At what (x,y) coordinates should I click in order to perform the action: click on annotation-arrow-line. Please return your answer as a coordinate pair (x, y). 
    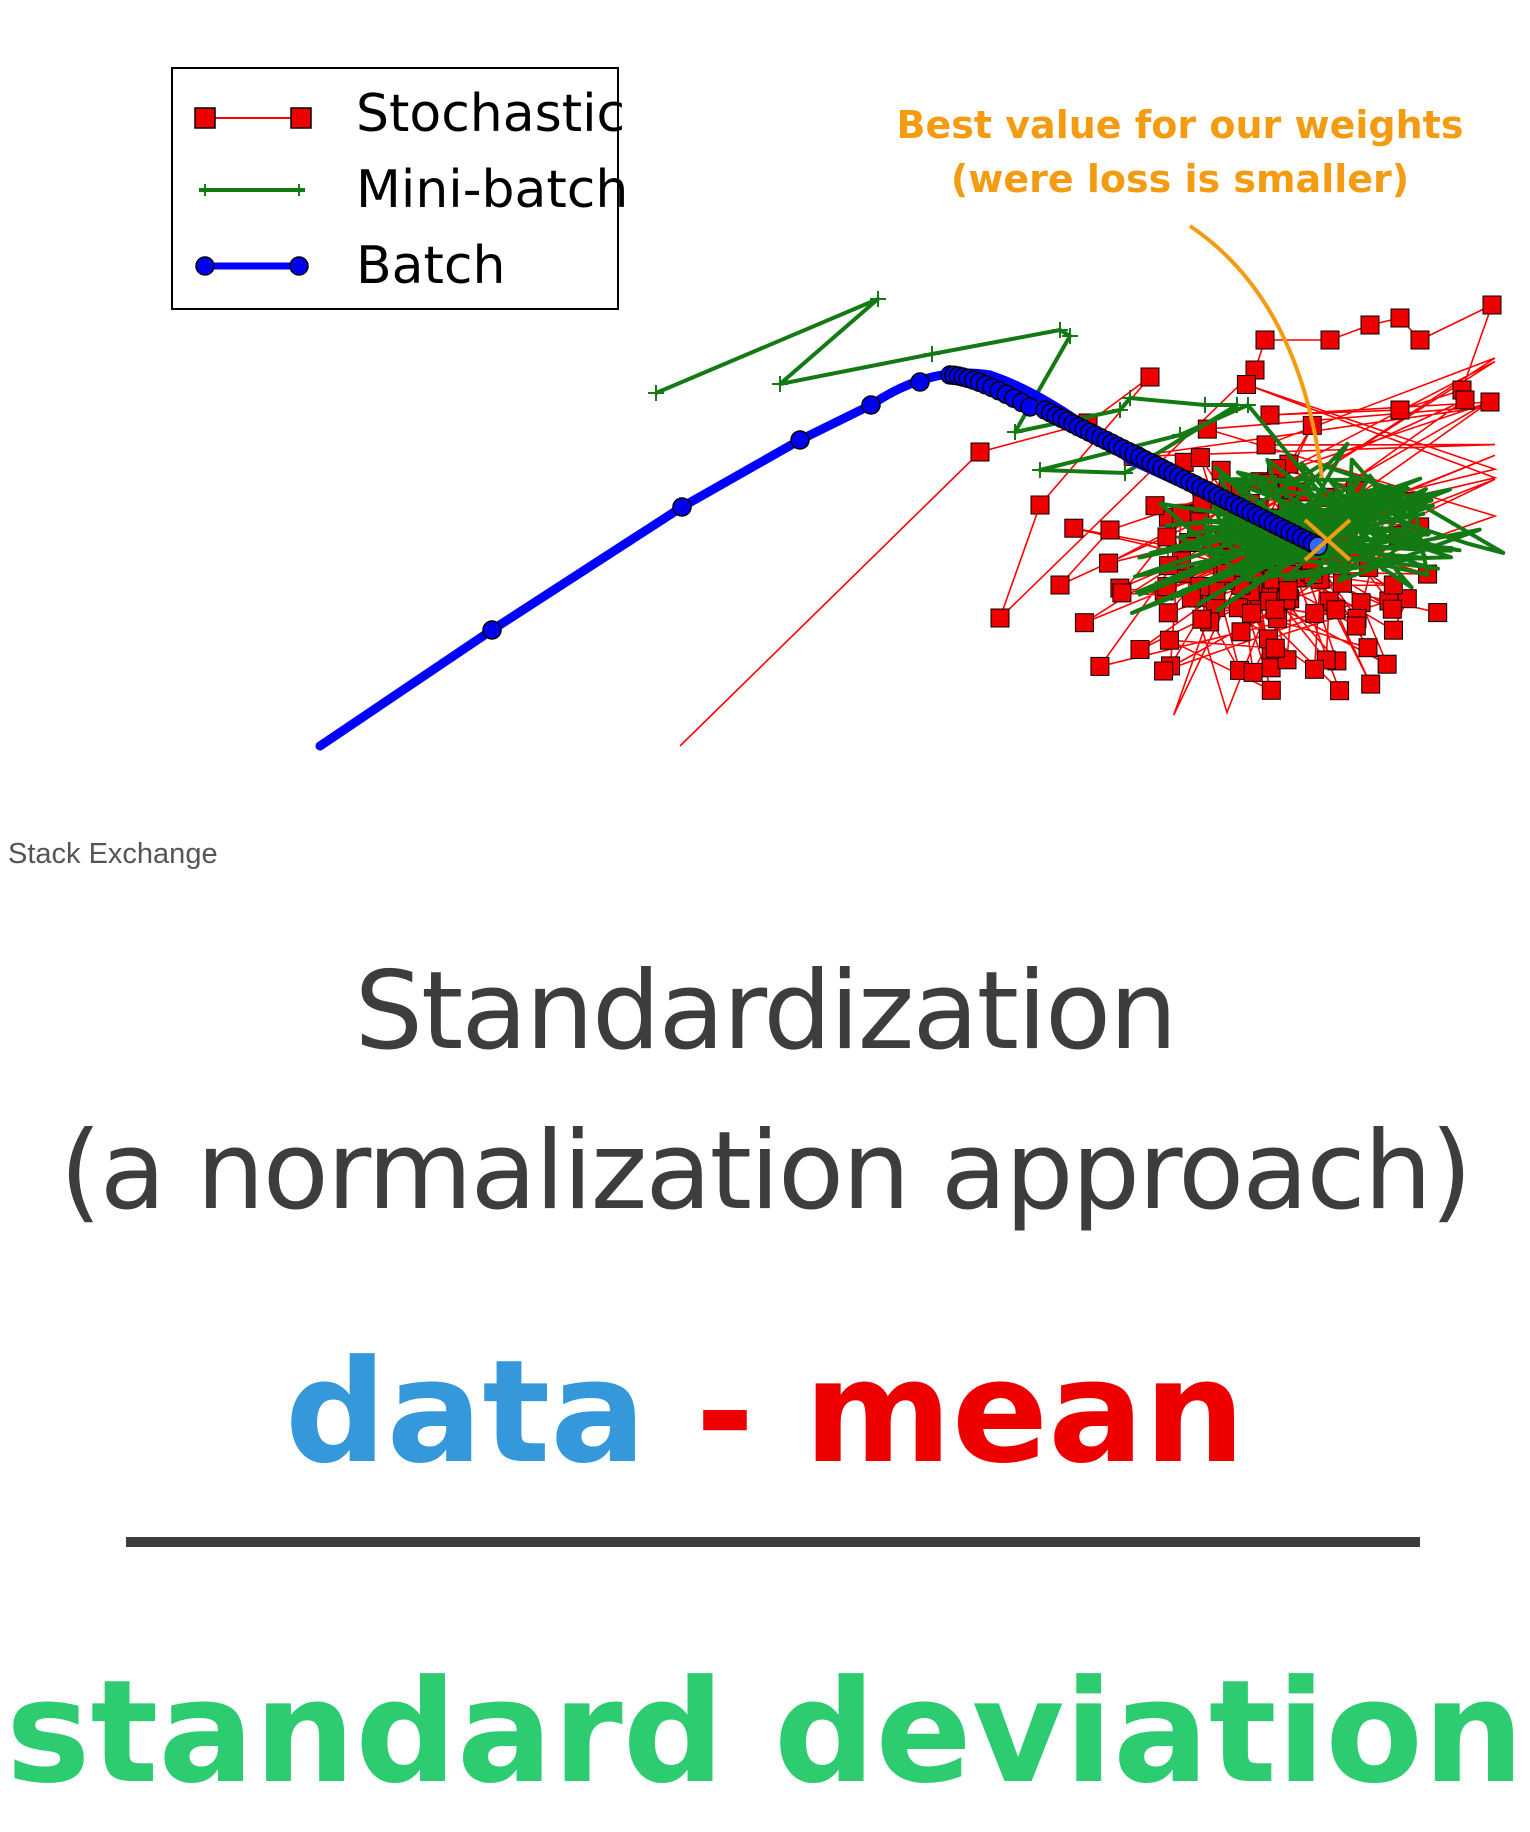
    Looking at the image, I should click on (1256, 351).